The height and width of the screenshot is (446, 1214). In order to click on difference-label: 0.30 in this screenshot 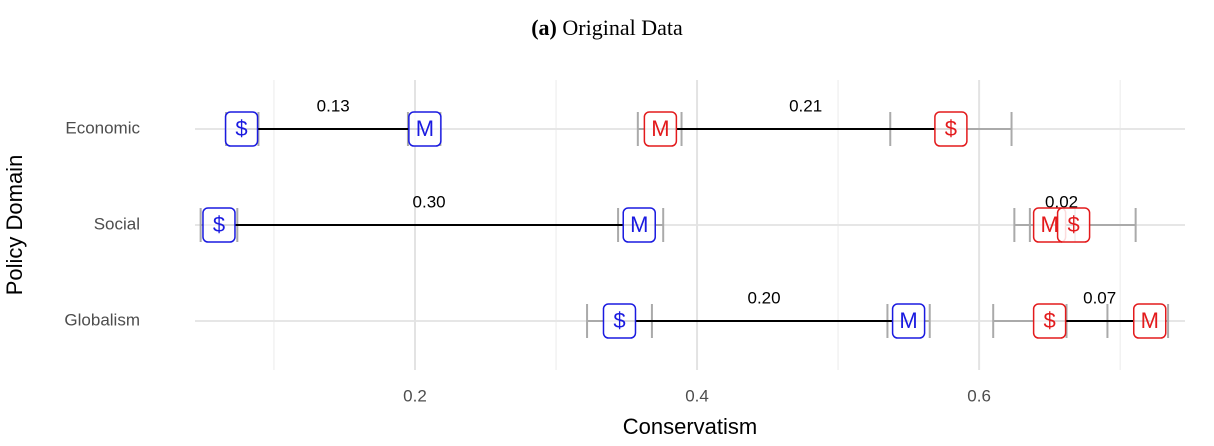, I will do `click(429, 201)`.